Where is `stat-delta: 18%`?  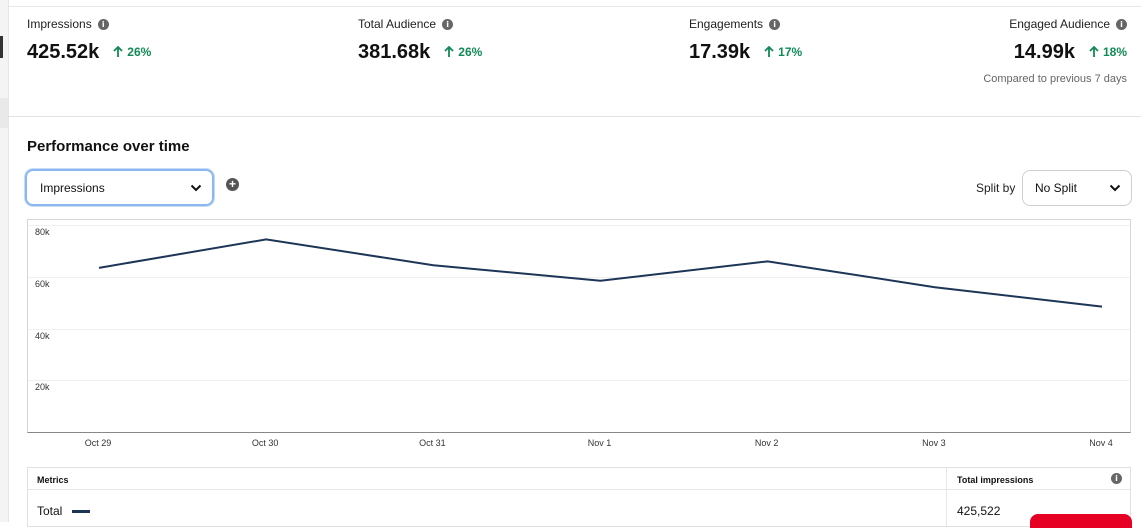
stat-delta: 18% is located at coordinates (1108, 52).